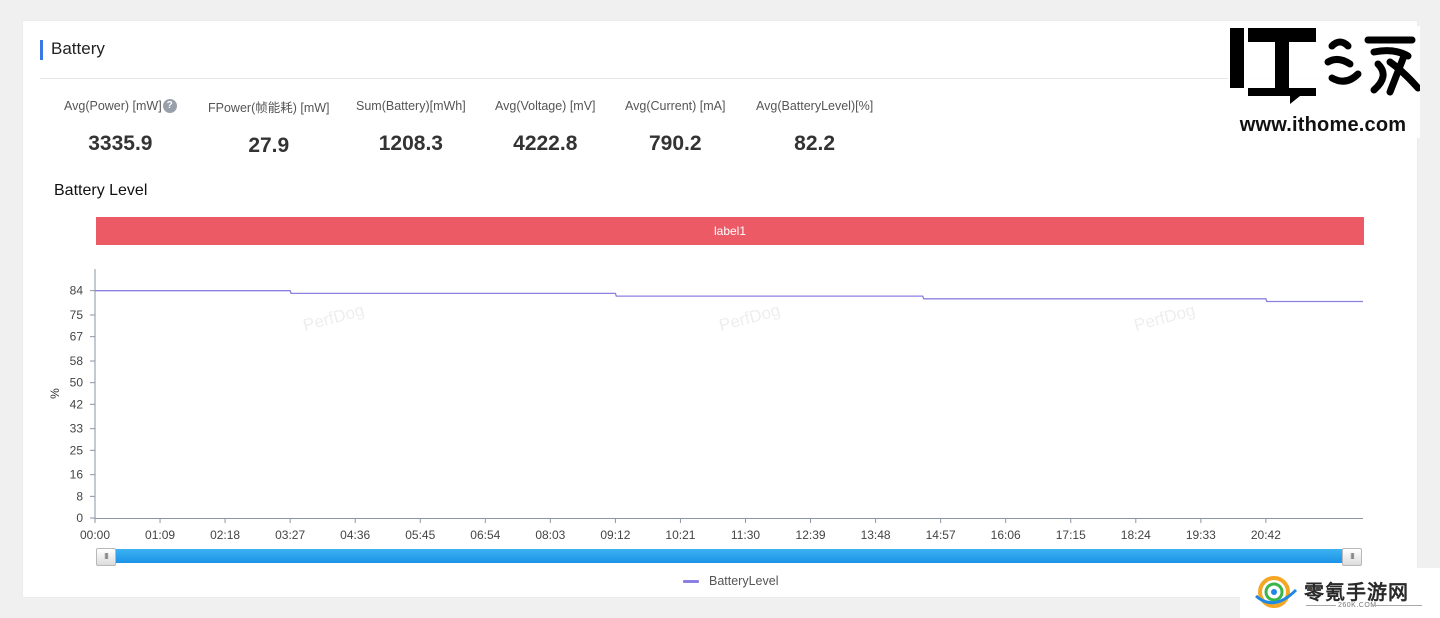 The width and height of the screenshot is (1440, 618). Describe the element at coordinates (730, 231) in the screenshot. I see `label-band: label1` at that location.